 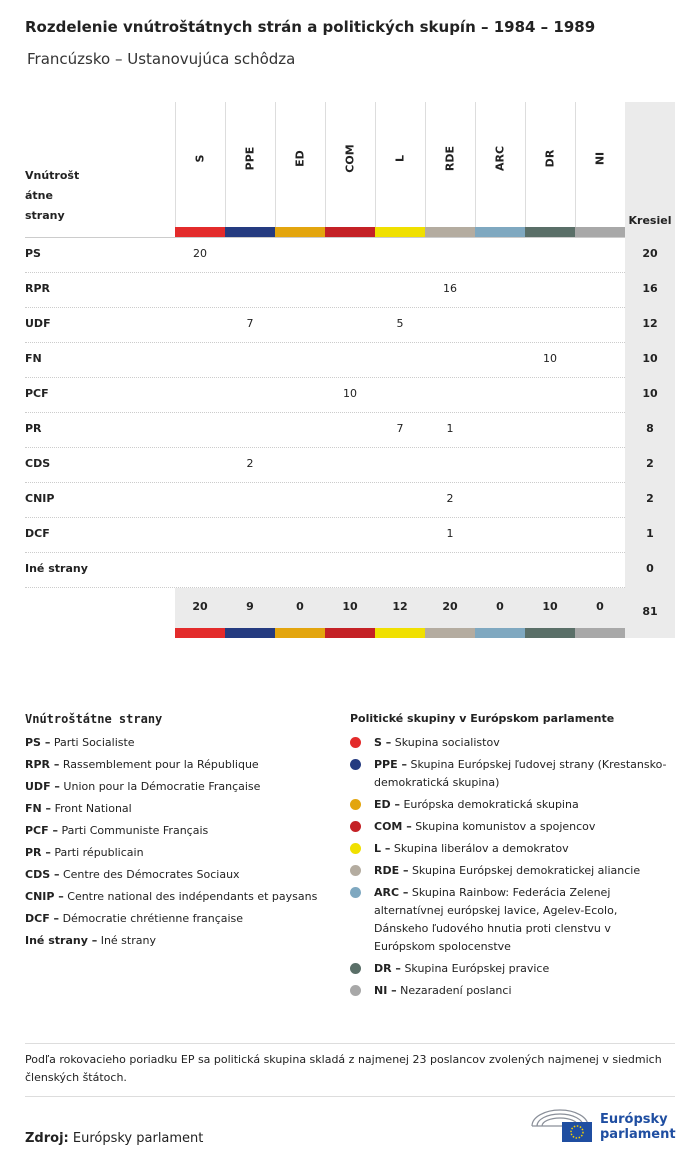 I want to click on row-label: CDS, so click(x=38, y=463).